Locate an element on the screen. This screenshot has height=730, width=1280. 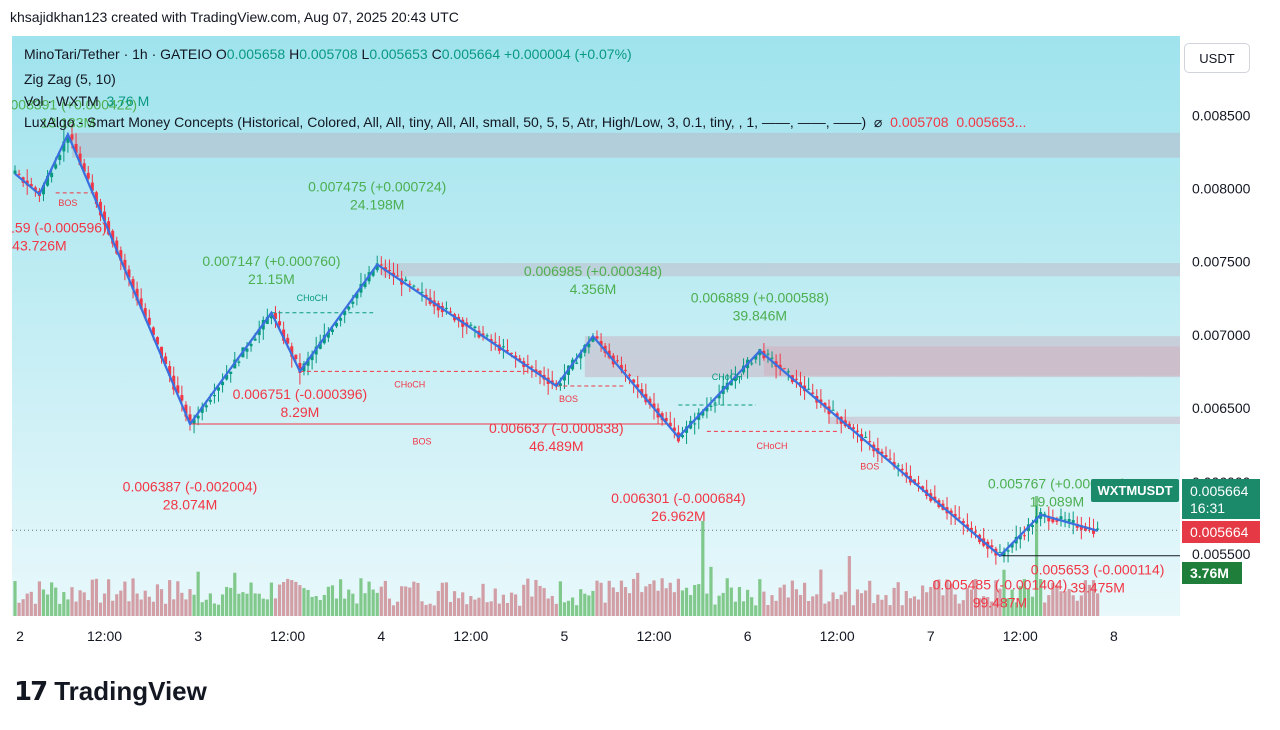
price-axis is located at coordinates (1224, 344).